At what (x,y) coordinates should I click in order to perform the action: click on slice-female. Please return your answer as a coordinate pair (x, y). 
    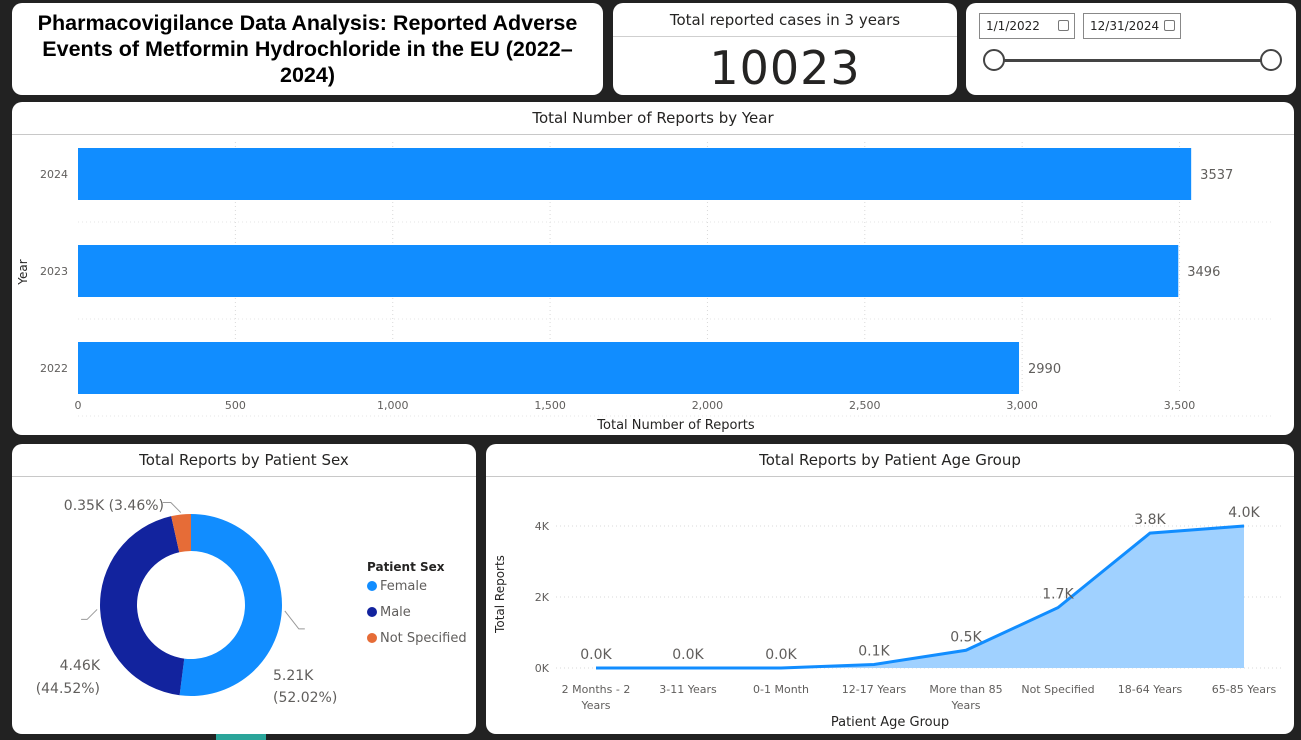
    Looking at the image, I should click on (231, 605).